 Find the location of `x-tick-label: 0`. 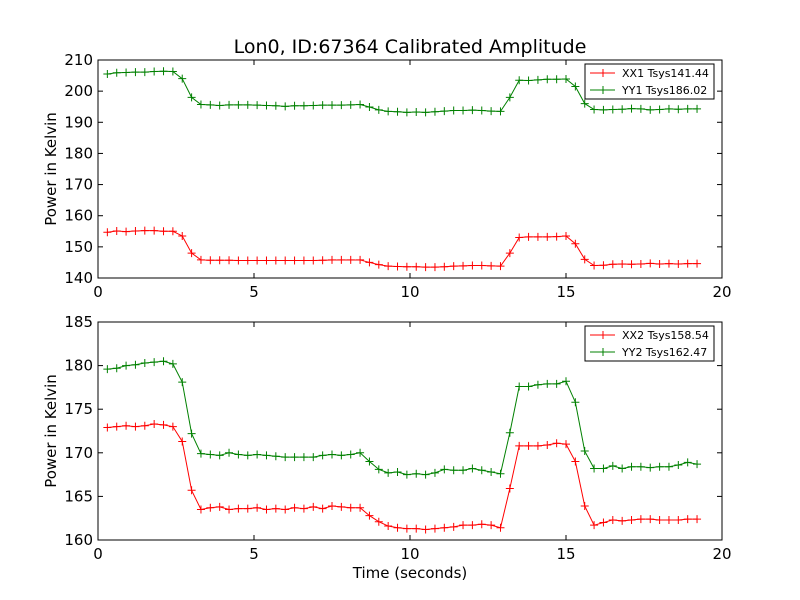

x-tick-label: 0 is located at coordinates (98, 554).